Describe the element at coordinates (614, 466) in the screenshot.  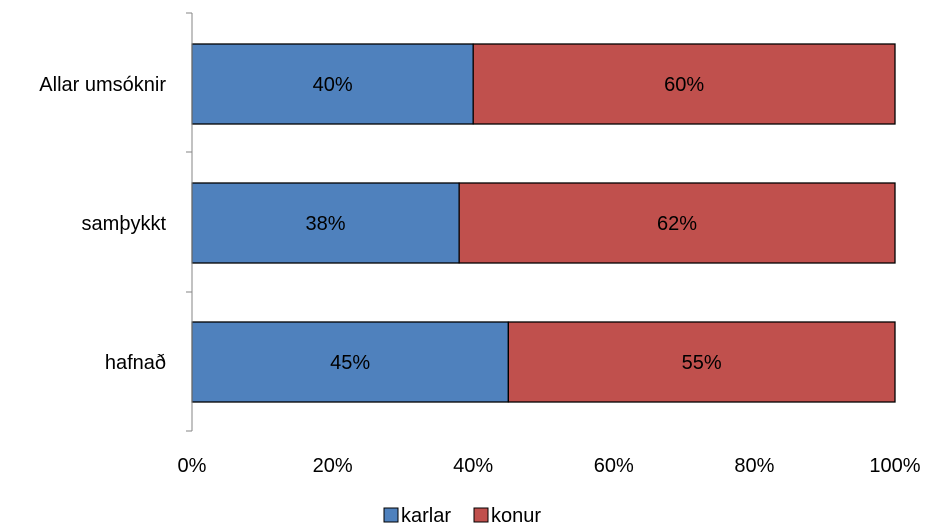
I see `x-tick-label: 60%` at that location.